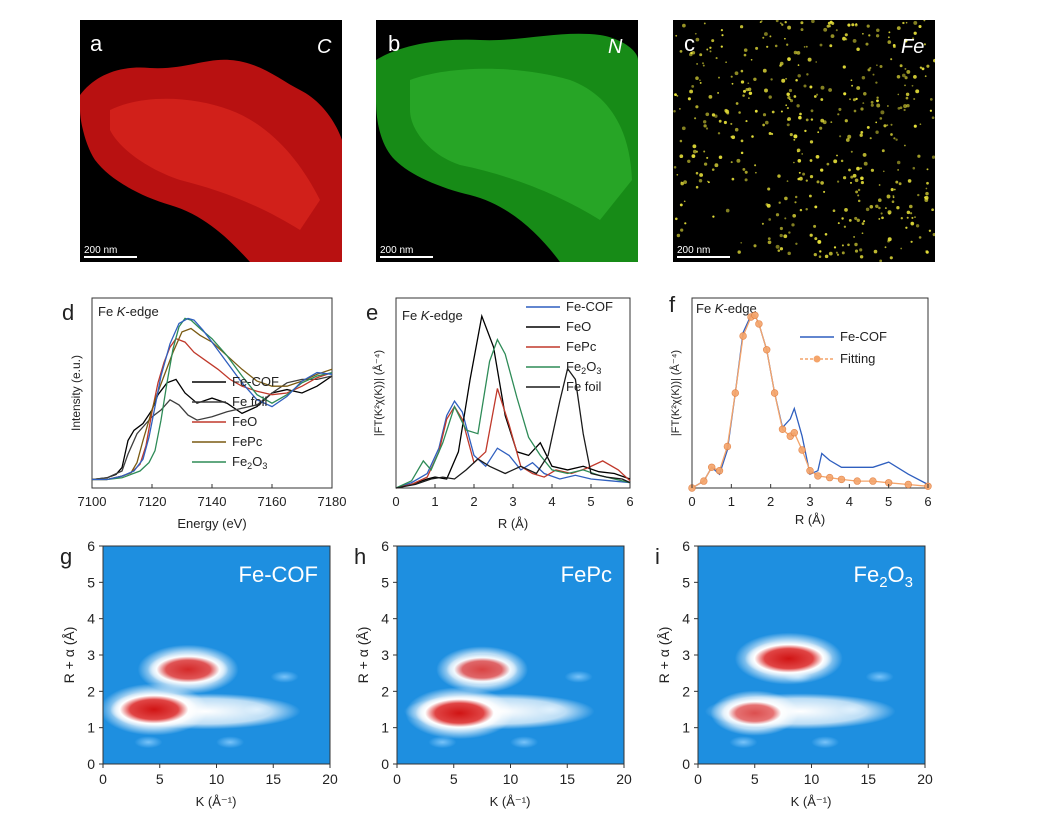 This screenshot has height=834, width=1037. I want to click on legend-label-part: O, so click(257, 461).